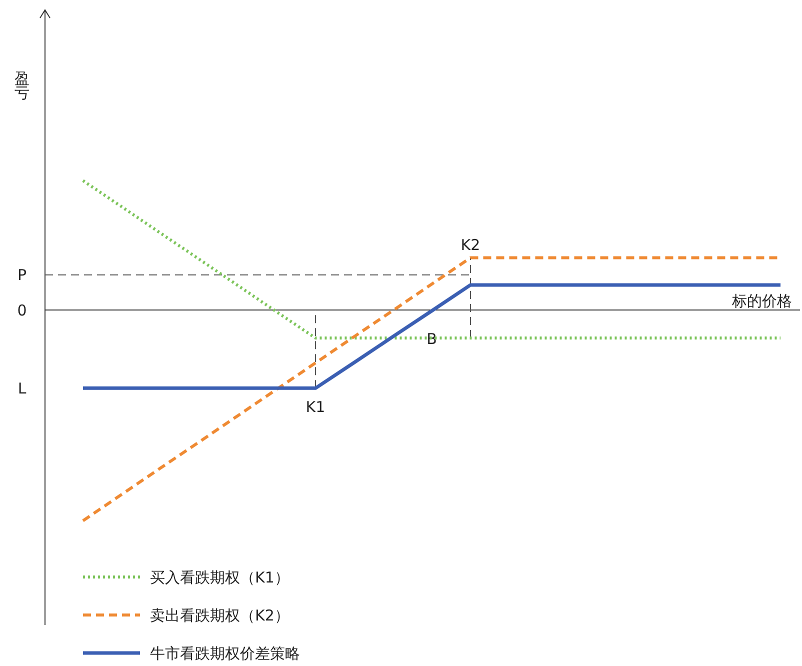 The width and height of the screenshot is (802, 666). I want to click on ref-line-label: P, so click(22, 275).